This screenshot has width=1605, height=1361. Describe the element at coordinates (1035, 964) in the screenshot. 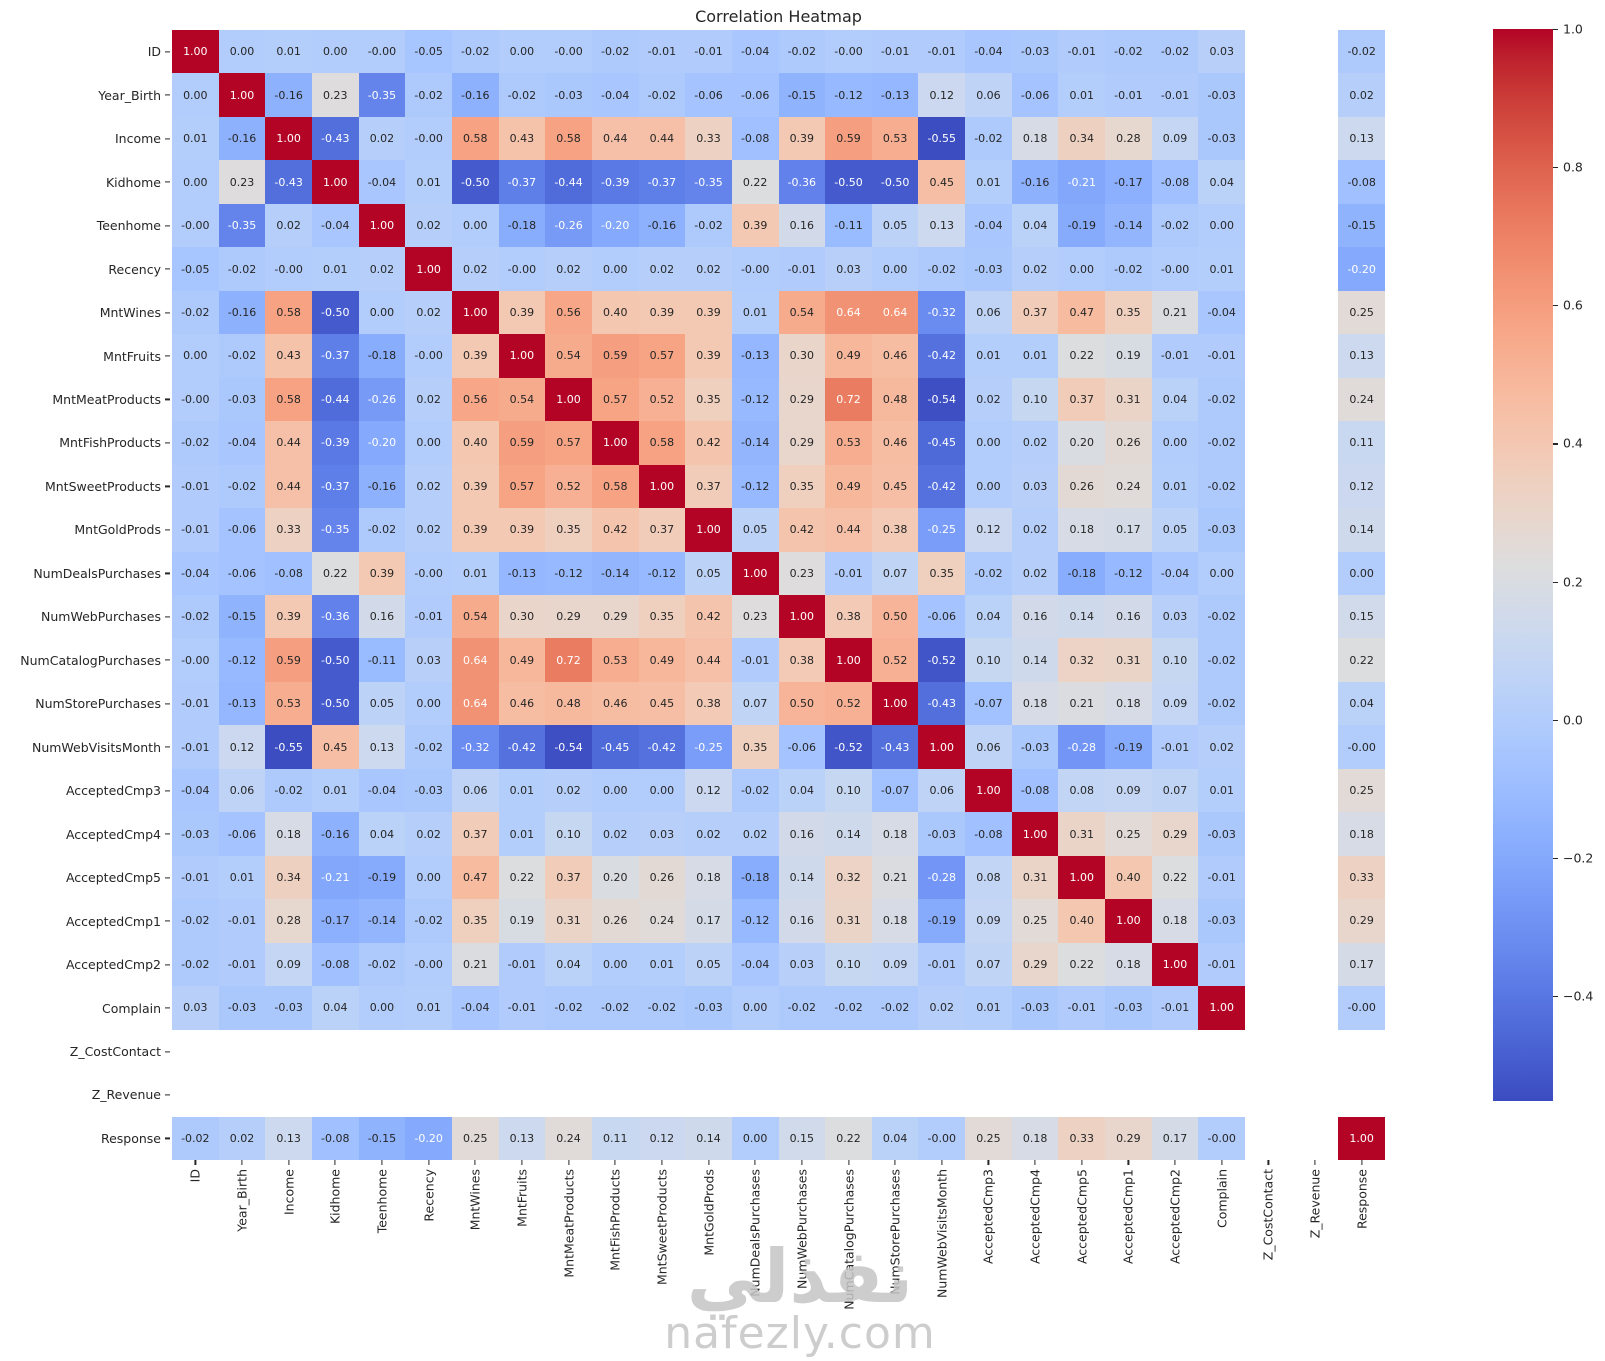

I see `heatmap-cell: 0.29` at that location.